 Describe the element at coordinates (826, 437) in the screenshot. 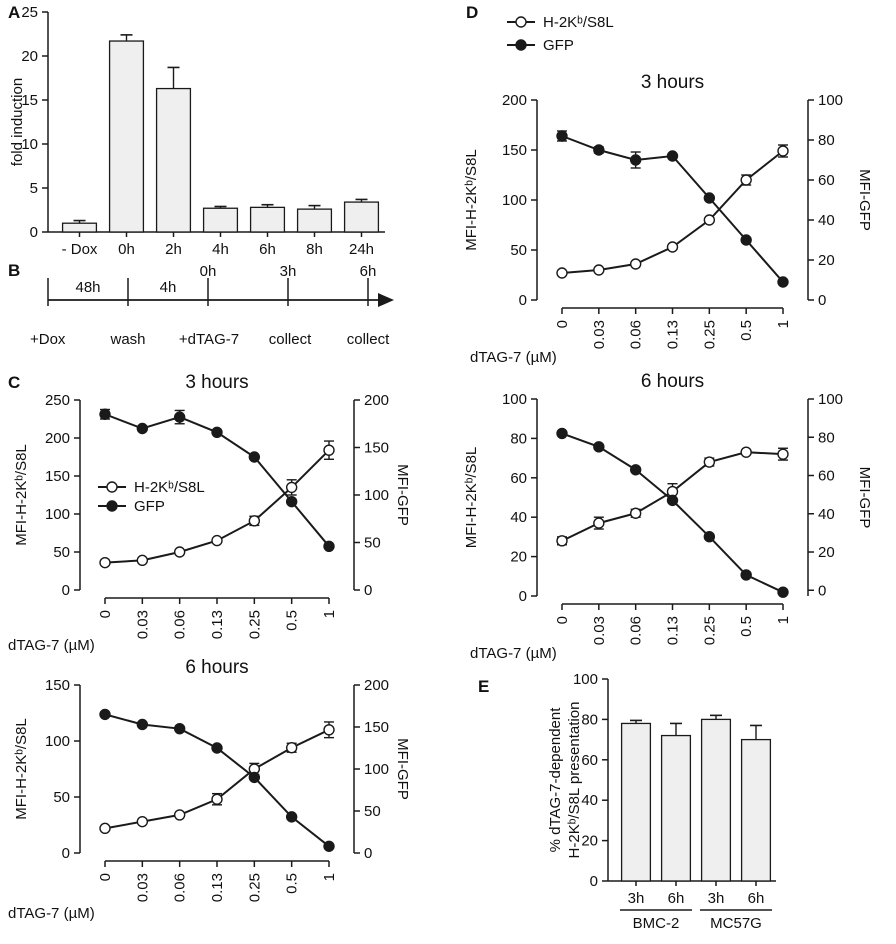

I see `D6-right-tick-label: 80` at that location.